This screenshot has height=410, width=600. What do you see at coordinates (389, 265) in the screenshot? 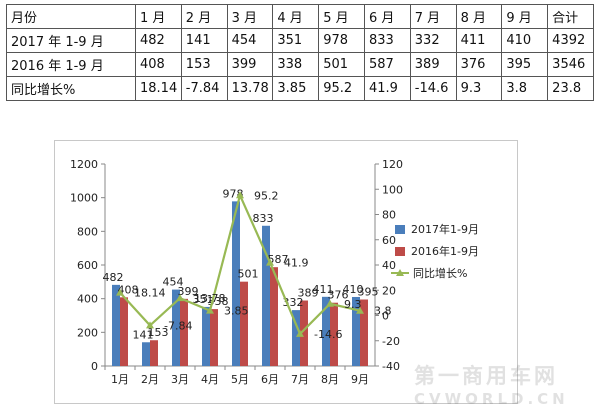
I see `y-right-tick-label: 40` at bounding box center [389, 265].